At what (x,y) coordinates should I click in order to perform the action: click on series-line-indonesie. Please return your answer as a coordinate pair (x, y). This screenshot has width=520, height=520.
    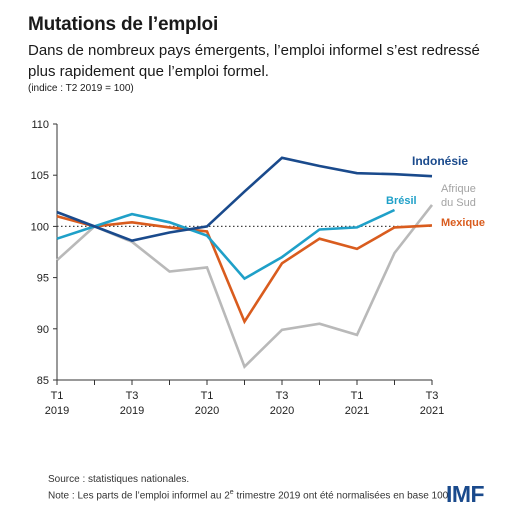
    Looking at the image, I should click on (244, 199).